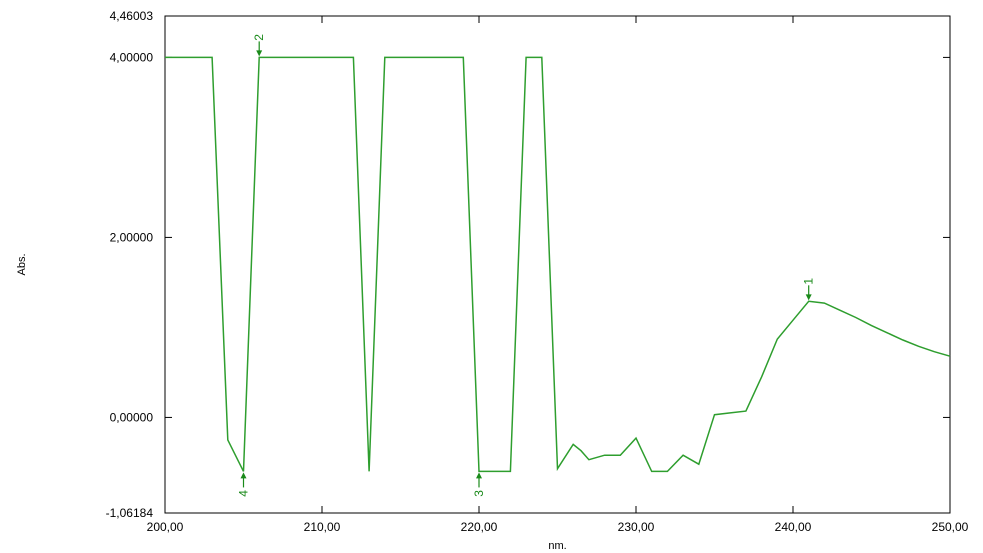  Describe the element at coordinates (259, 37) in the screenshot. I see `peak-label: 2` at that location.